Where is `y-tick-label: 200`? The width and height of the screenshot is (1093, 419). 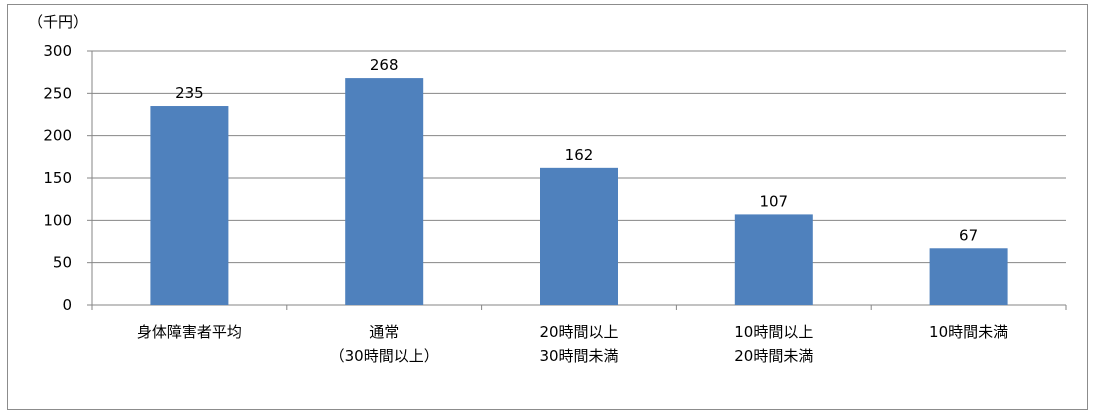
y-tick-label: 200 is located at coordinates (57, 136).